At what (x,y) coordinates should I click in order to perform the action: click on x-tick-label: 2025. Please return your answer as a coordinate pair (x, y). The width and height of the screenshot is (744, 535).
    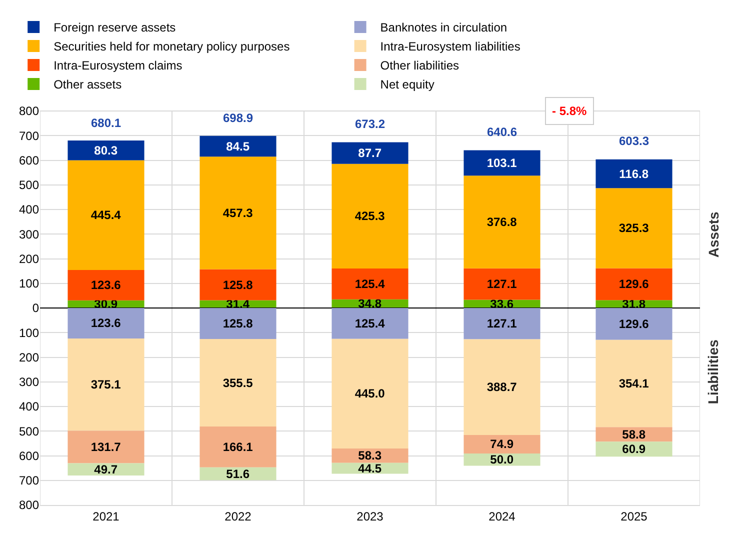
    Looking at the image, I should click on (634, 516).